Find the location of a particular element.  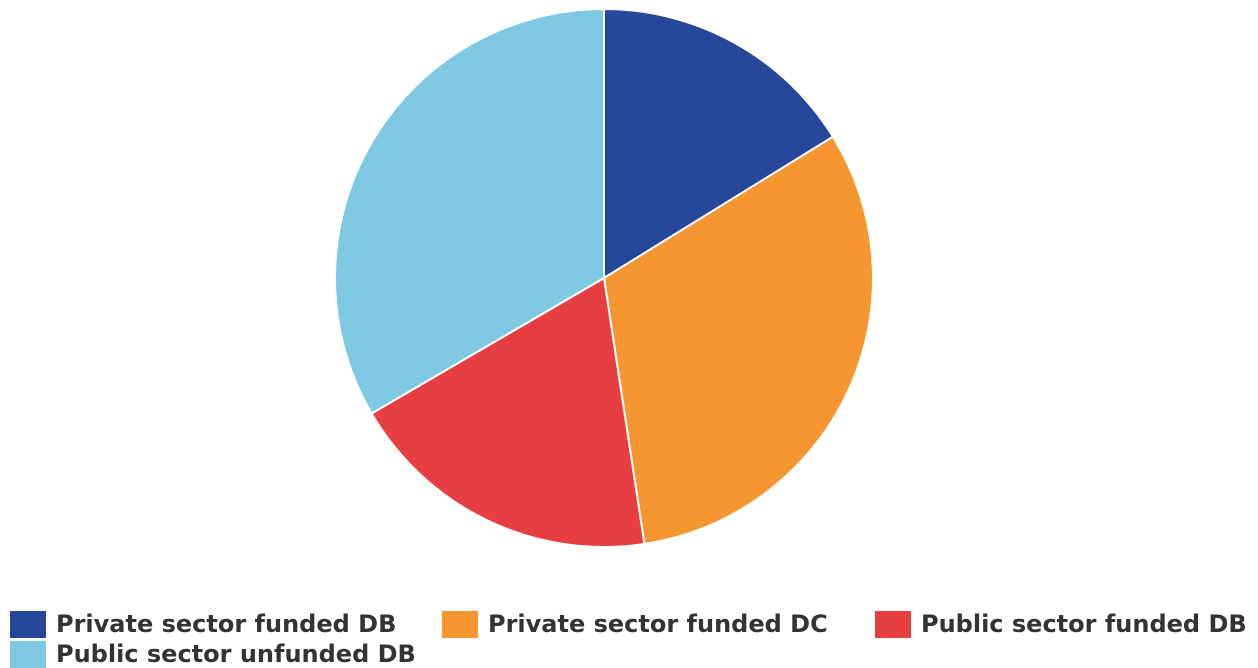

legend-label-private-funded-db: Private sector funded DB is located at coordinates (226, 624).